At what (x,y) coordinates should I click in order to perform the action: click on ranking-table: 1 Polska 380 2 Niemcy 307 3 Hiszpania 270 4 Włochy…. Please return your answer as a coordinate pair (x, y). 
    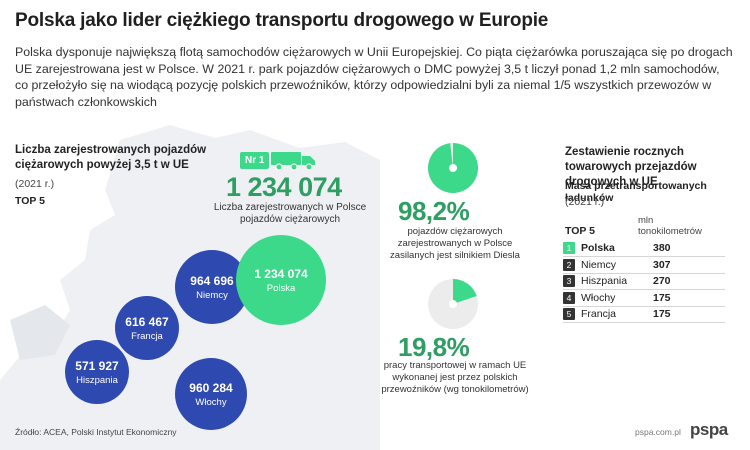
    Looking at the image, I should click on (644, 281).